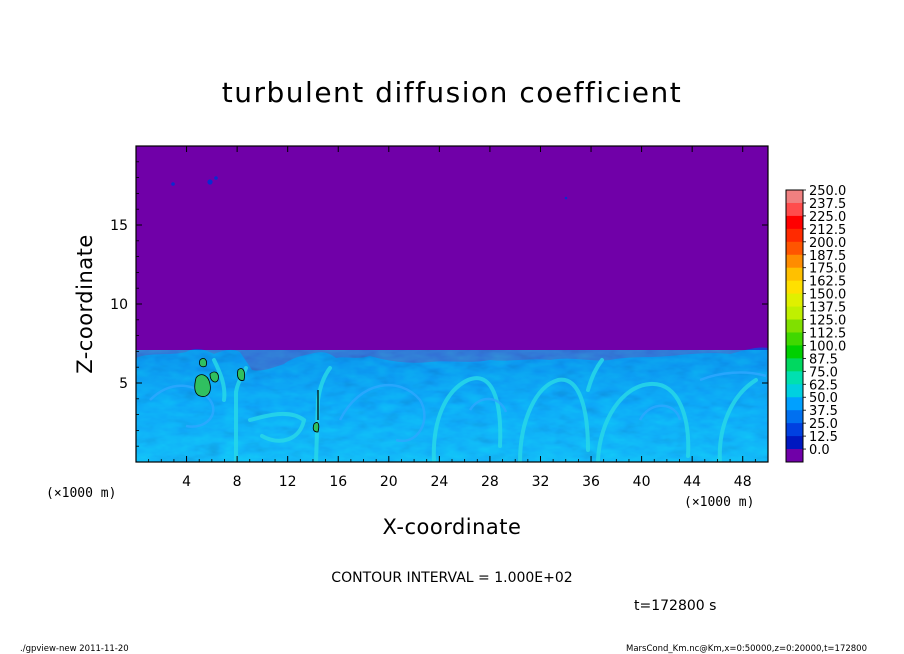  What do you see at coordinates (823, 398) in the screenshot?
I see `colorbar-label: 50.0` at bounding box center [823, 398].